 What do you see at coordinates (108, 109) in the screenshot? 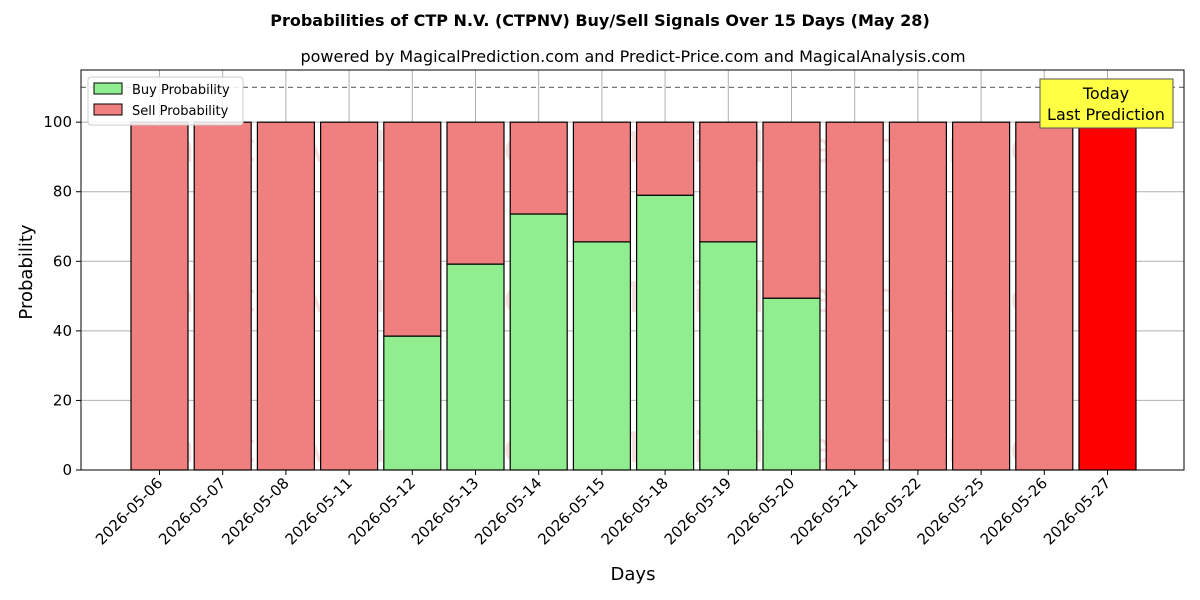
I see `legend-swatch-sell` at bounding box center [108, 109].